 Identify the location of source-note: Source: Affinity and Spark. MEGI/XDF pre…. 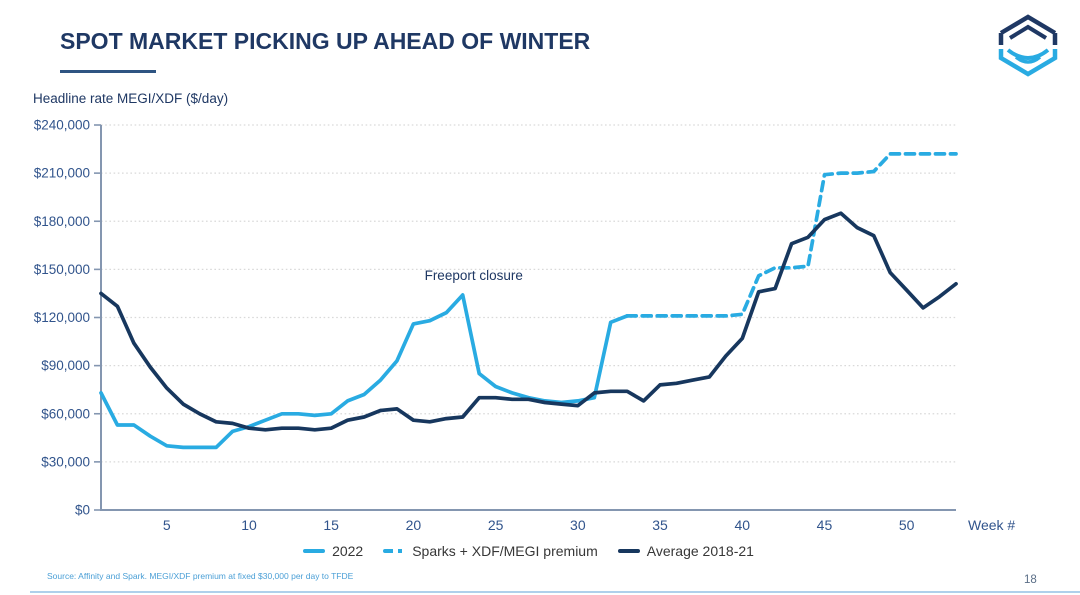
(200, 576).